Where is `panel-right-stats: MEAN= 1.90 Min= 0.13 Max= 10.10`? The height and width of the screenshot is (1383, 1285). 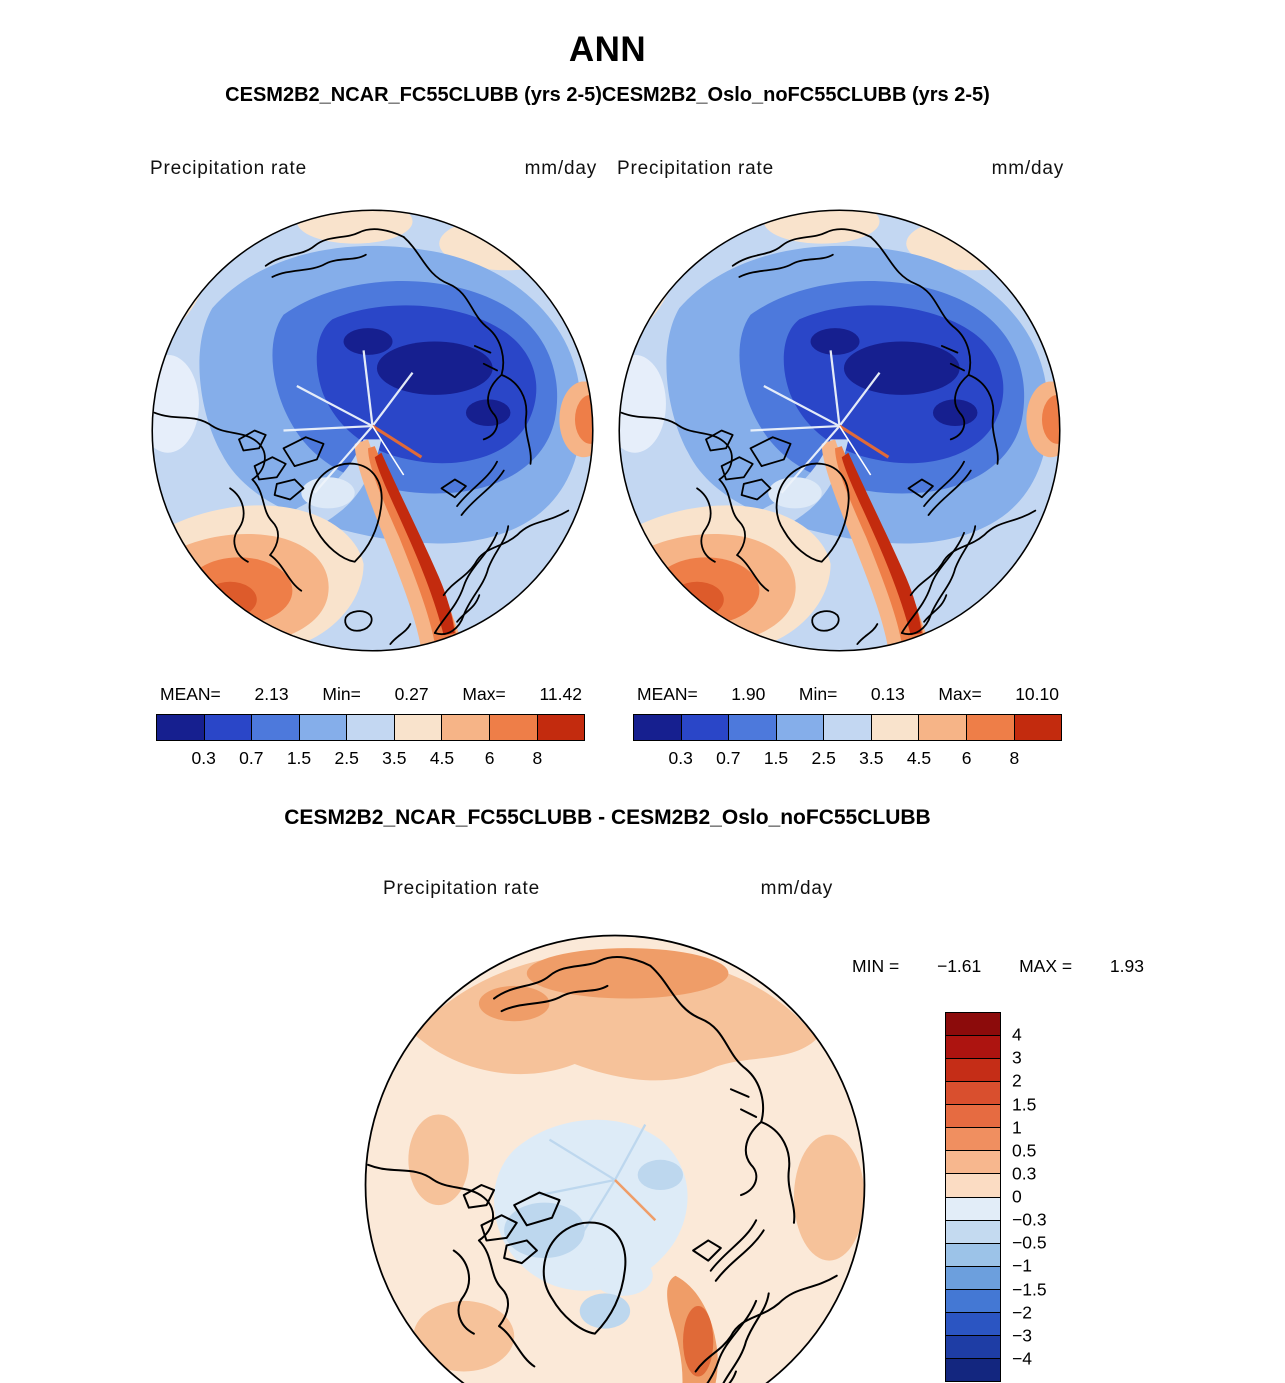 panel-right-stats: MEAN= 1.90 Min= 0.13 Max= 10.10 is located at coordinates (848, 694).